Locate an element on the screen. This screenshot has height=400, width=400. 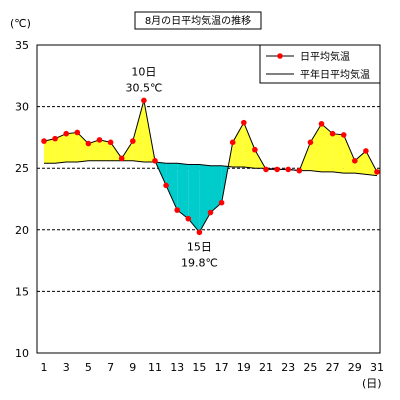
x-tick-label-7: 7 is located at coordinates (110, 367).